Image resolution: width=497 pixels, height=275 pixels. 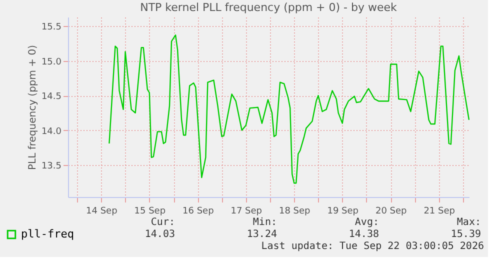 I want to click on x-tick-label: 19 Sep, so click(x=343, y=211).